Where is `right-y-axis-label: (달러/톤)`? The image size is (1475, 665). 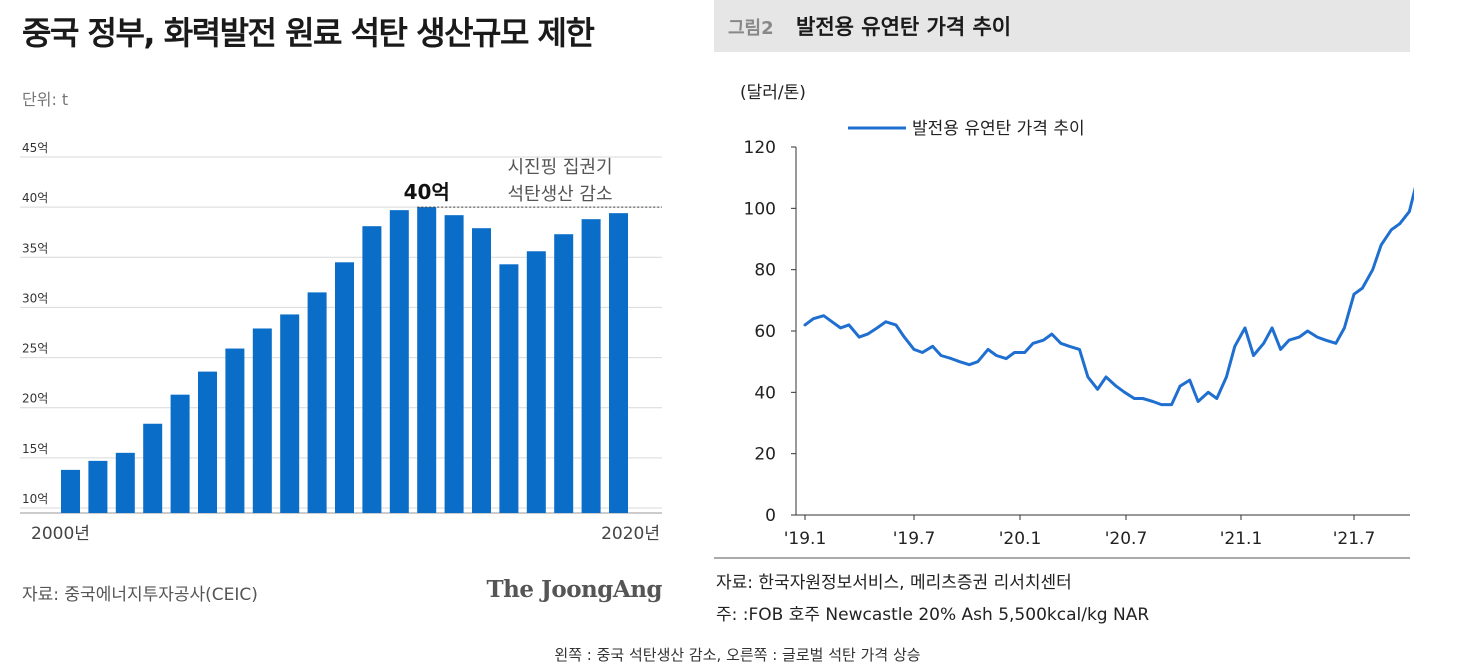
right-y-axis-label: (달러/톤) is located at coordinates (773, 93).